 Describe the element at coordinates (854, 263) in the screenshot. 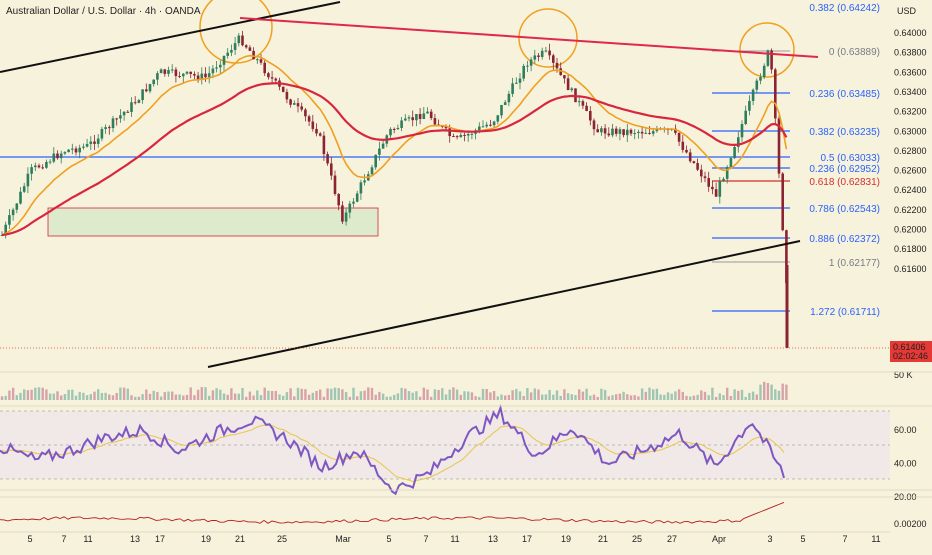

I see `fib-label-9: 1 (0.62177)` at that location.